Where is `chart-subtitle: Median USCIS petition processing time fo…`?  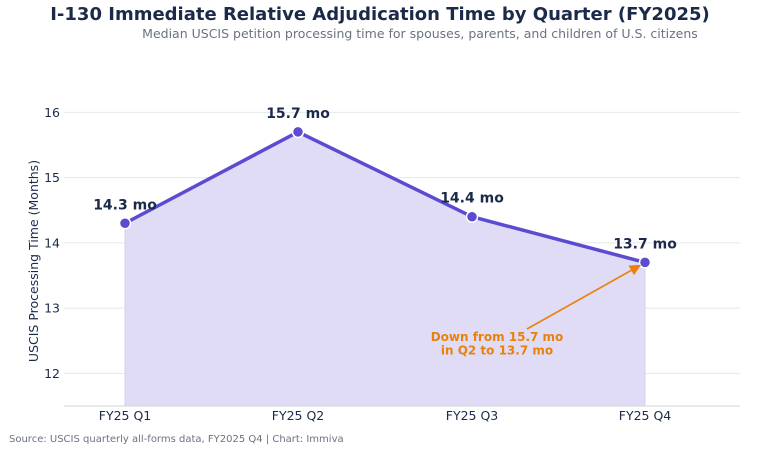 chart-subtitle: Median USCIS petition processing time fo… is located at coordinates (420, 33).